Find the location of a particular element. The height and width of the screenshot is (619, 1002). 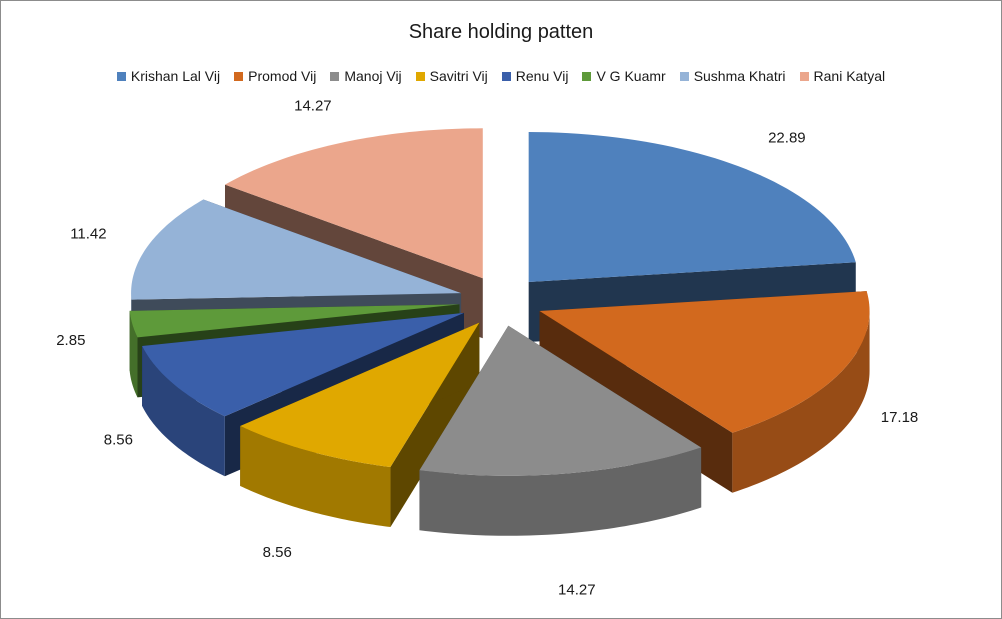

data-label: 22.89 is located at coordinates (787, 138).